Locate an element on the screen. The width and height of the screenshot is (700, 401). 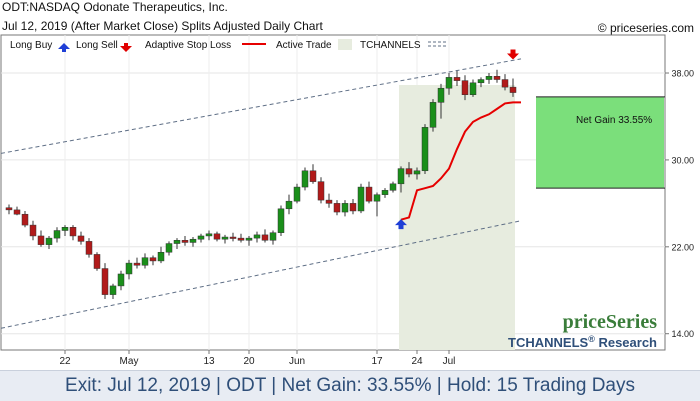
active-trade-band is located at coordinates (457, 217).